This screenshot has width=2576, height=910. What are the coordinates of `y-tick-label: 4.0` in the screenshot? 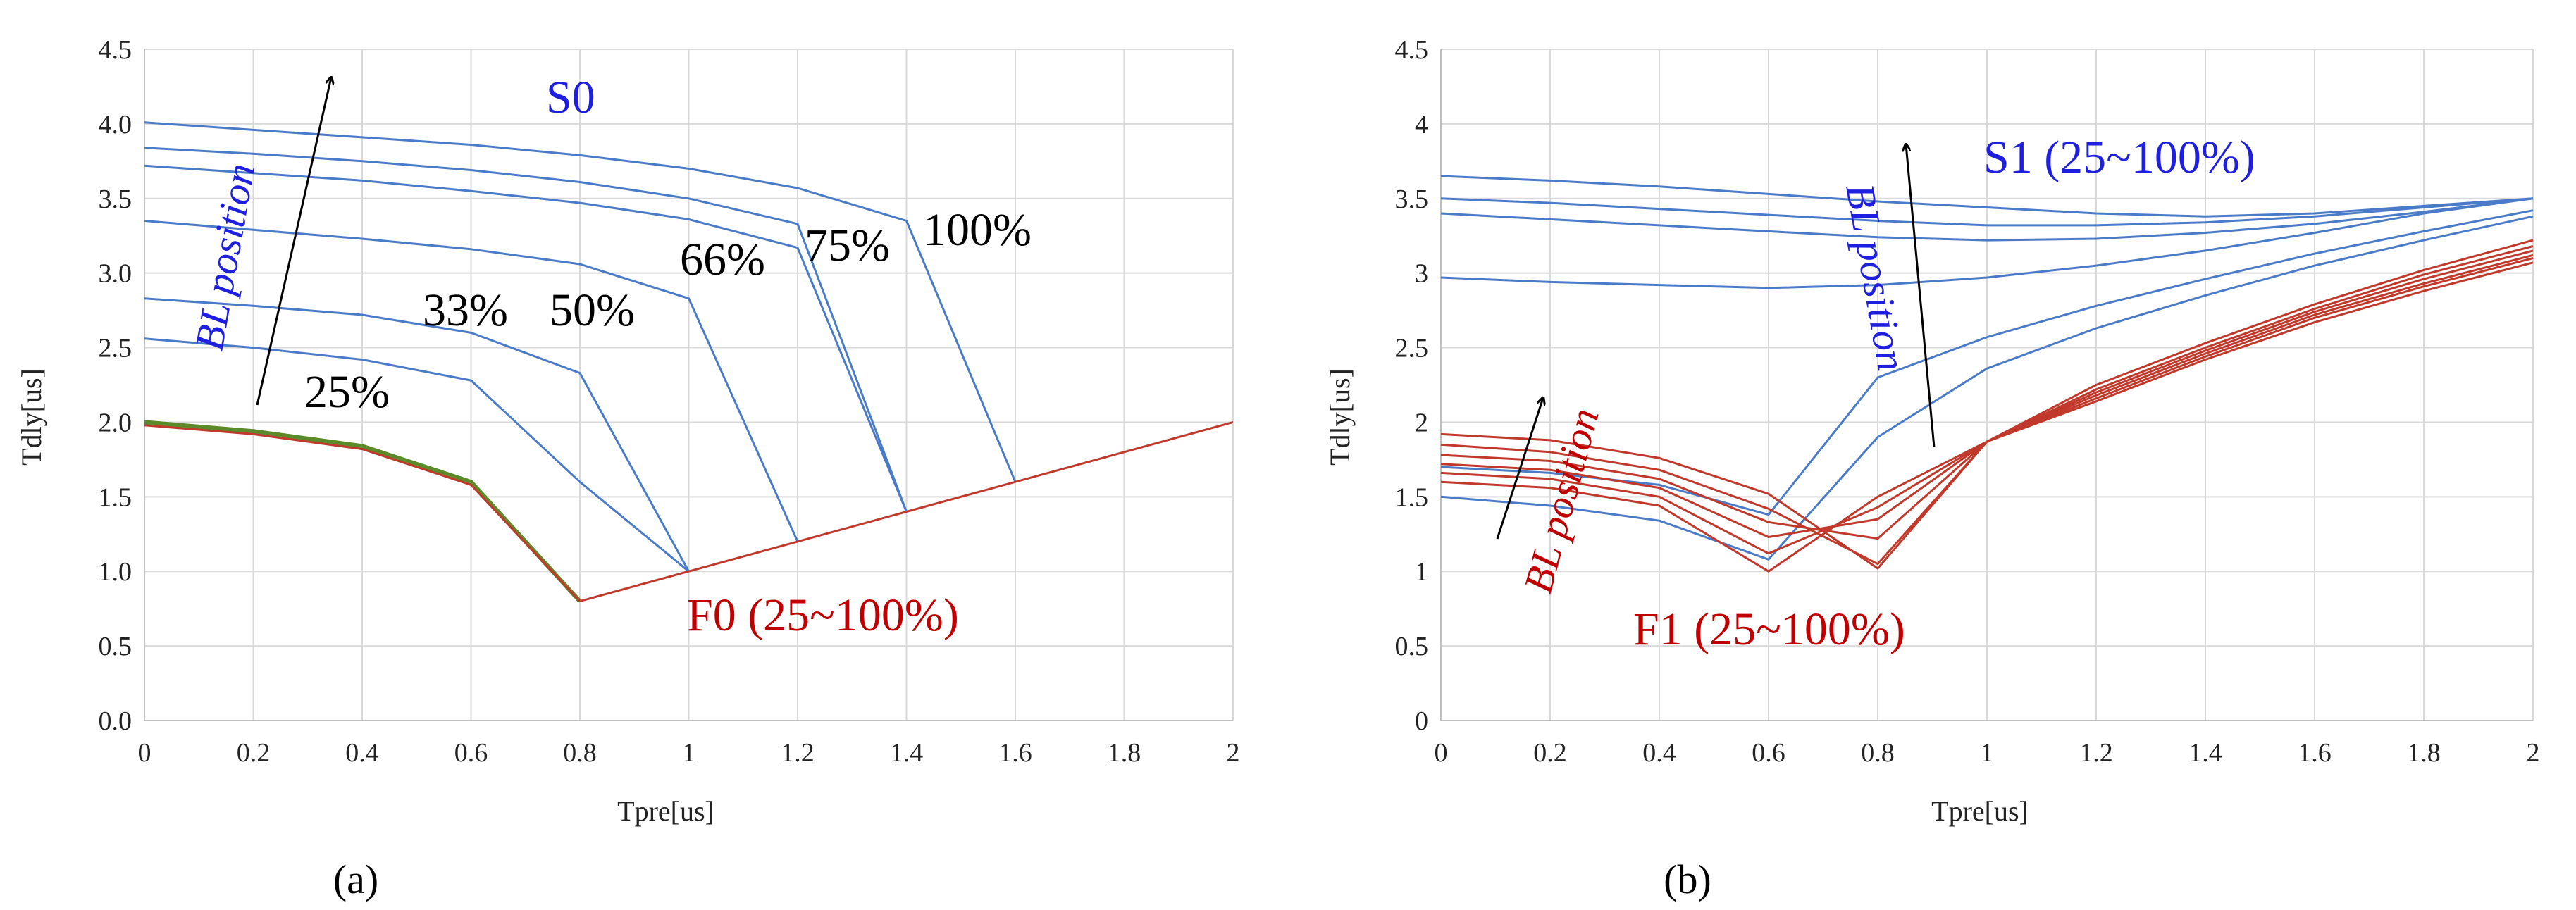 It's located at (115, 125).